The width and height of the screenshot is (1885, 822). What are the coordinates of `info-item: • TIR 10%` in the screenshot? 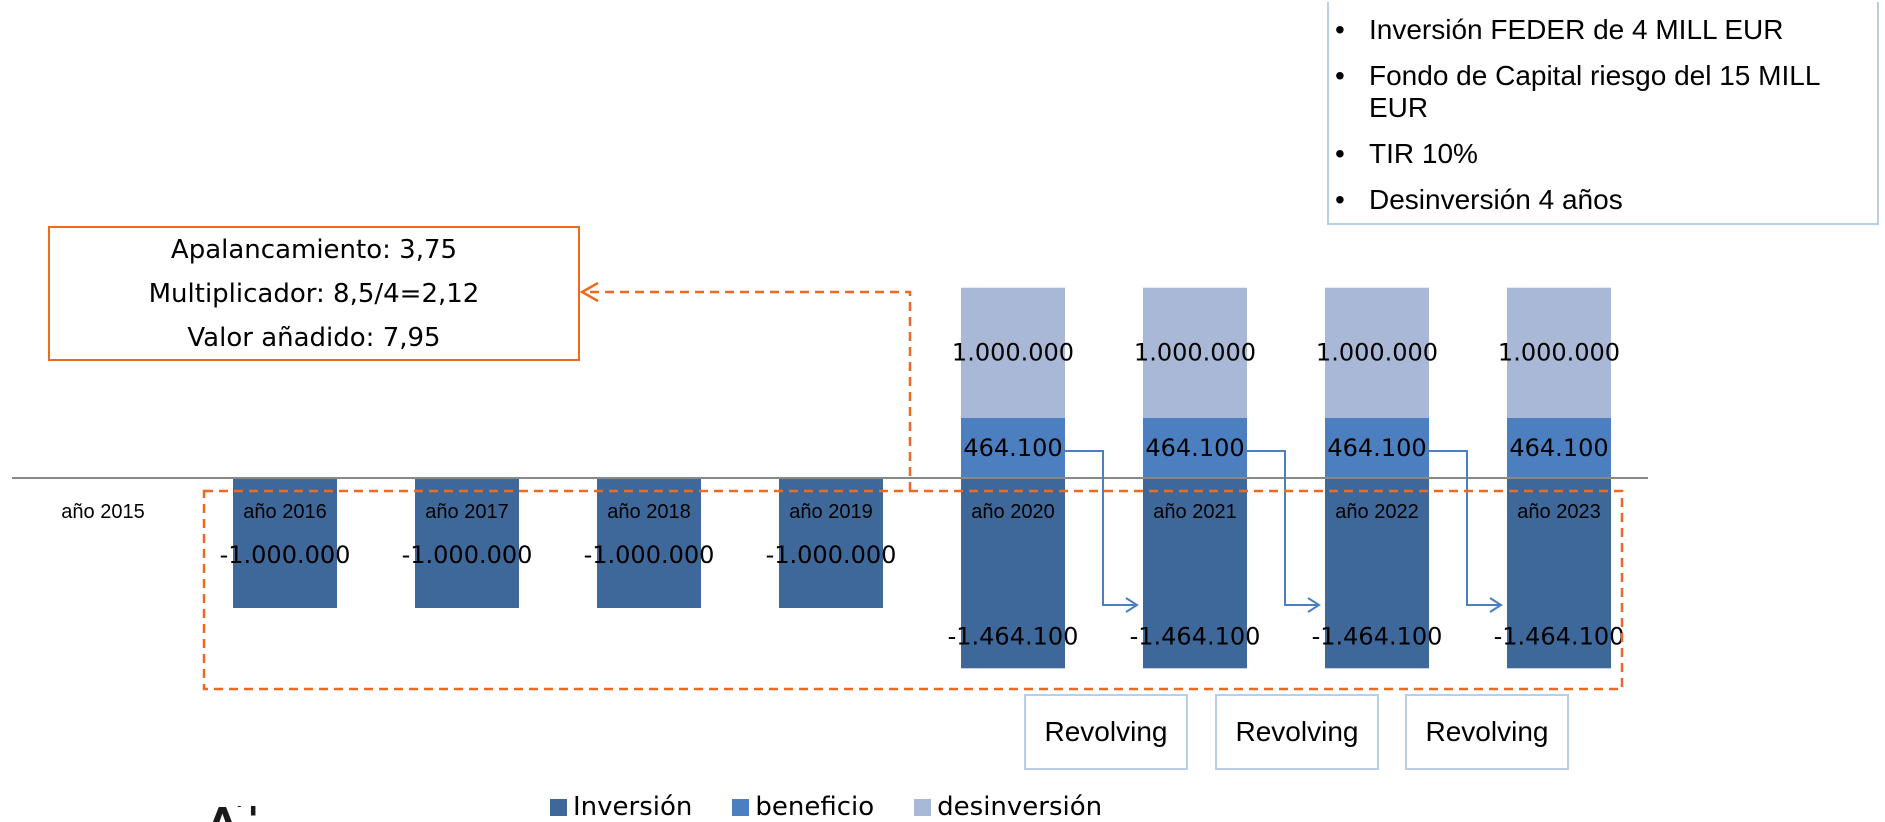 It's located at (1406, 153).